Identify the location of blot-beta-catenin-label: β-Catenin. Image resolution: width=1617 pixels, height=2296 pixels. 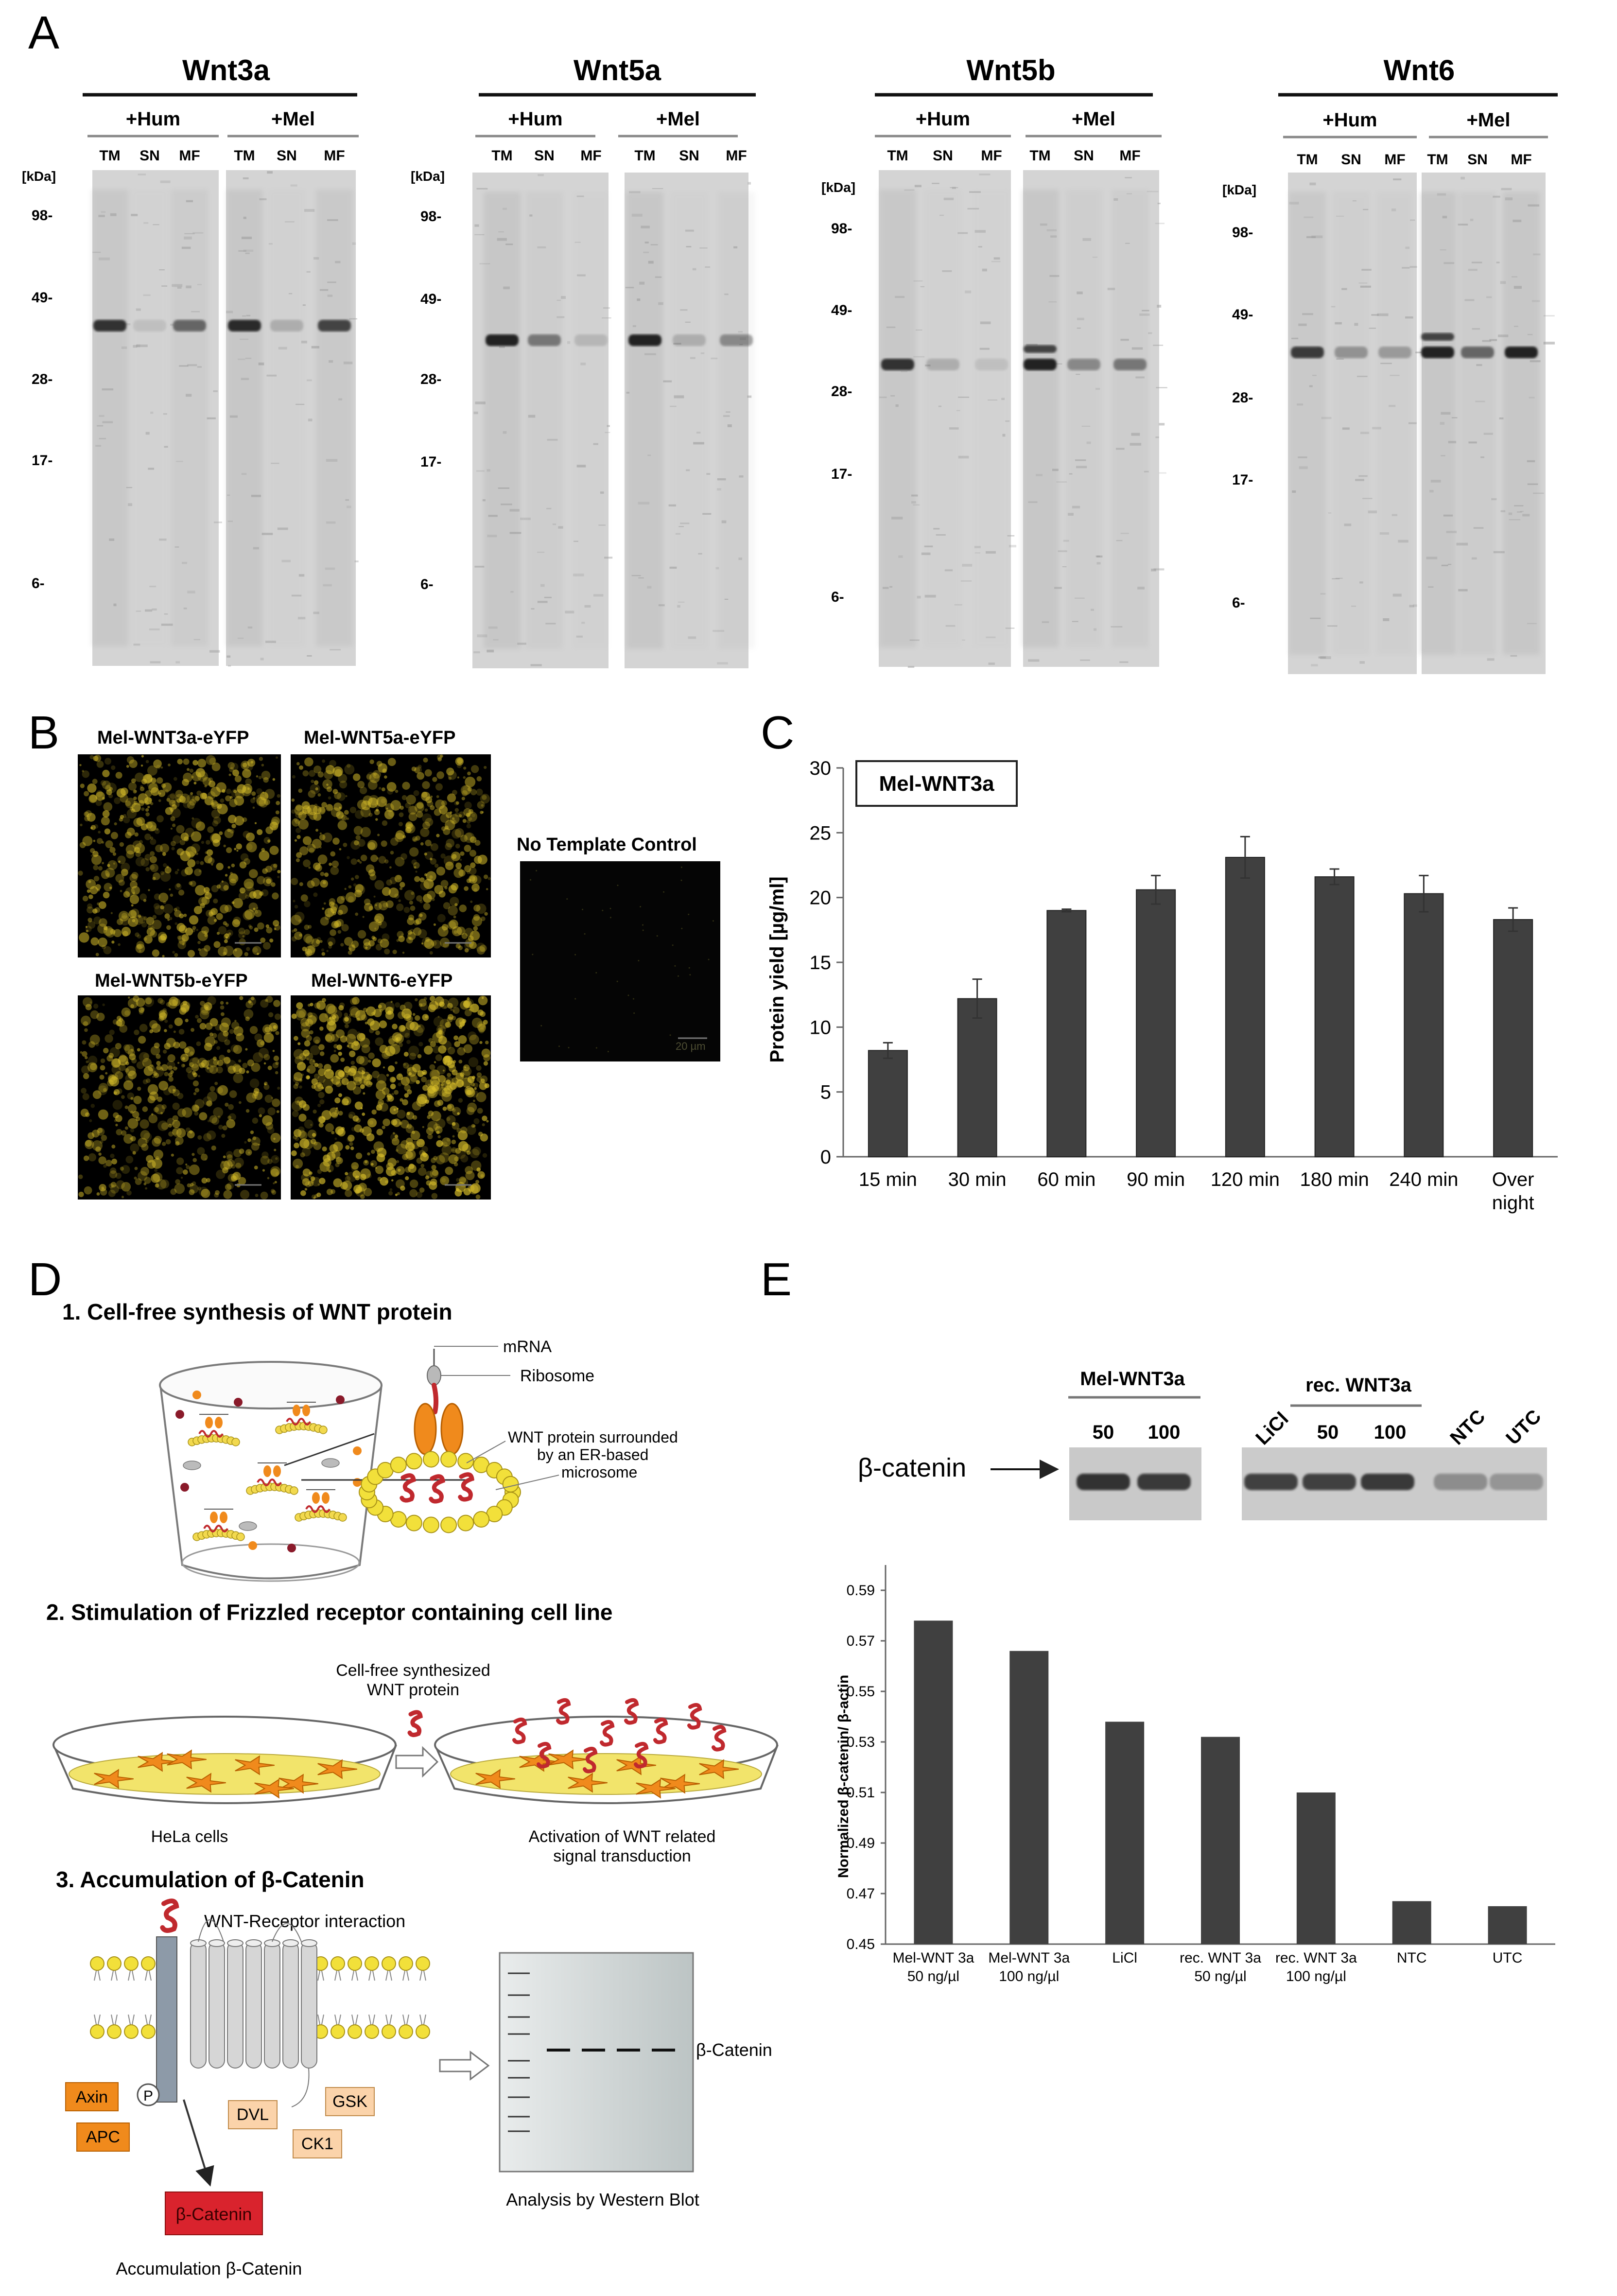
(734, 2050).